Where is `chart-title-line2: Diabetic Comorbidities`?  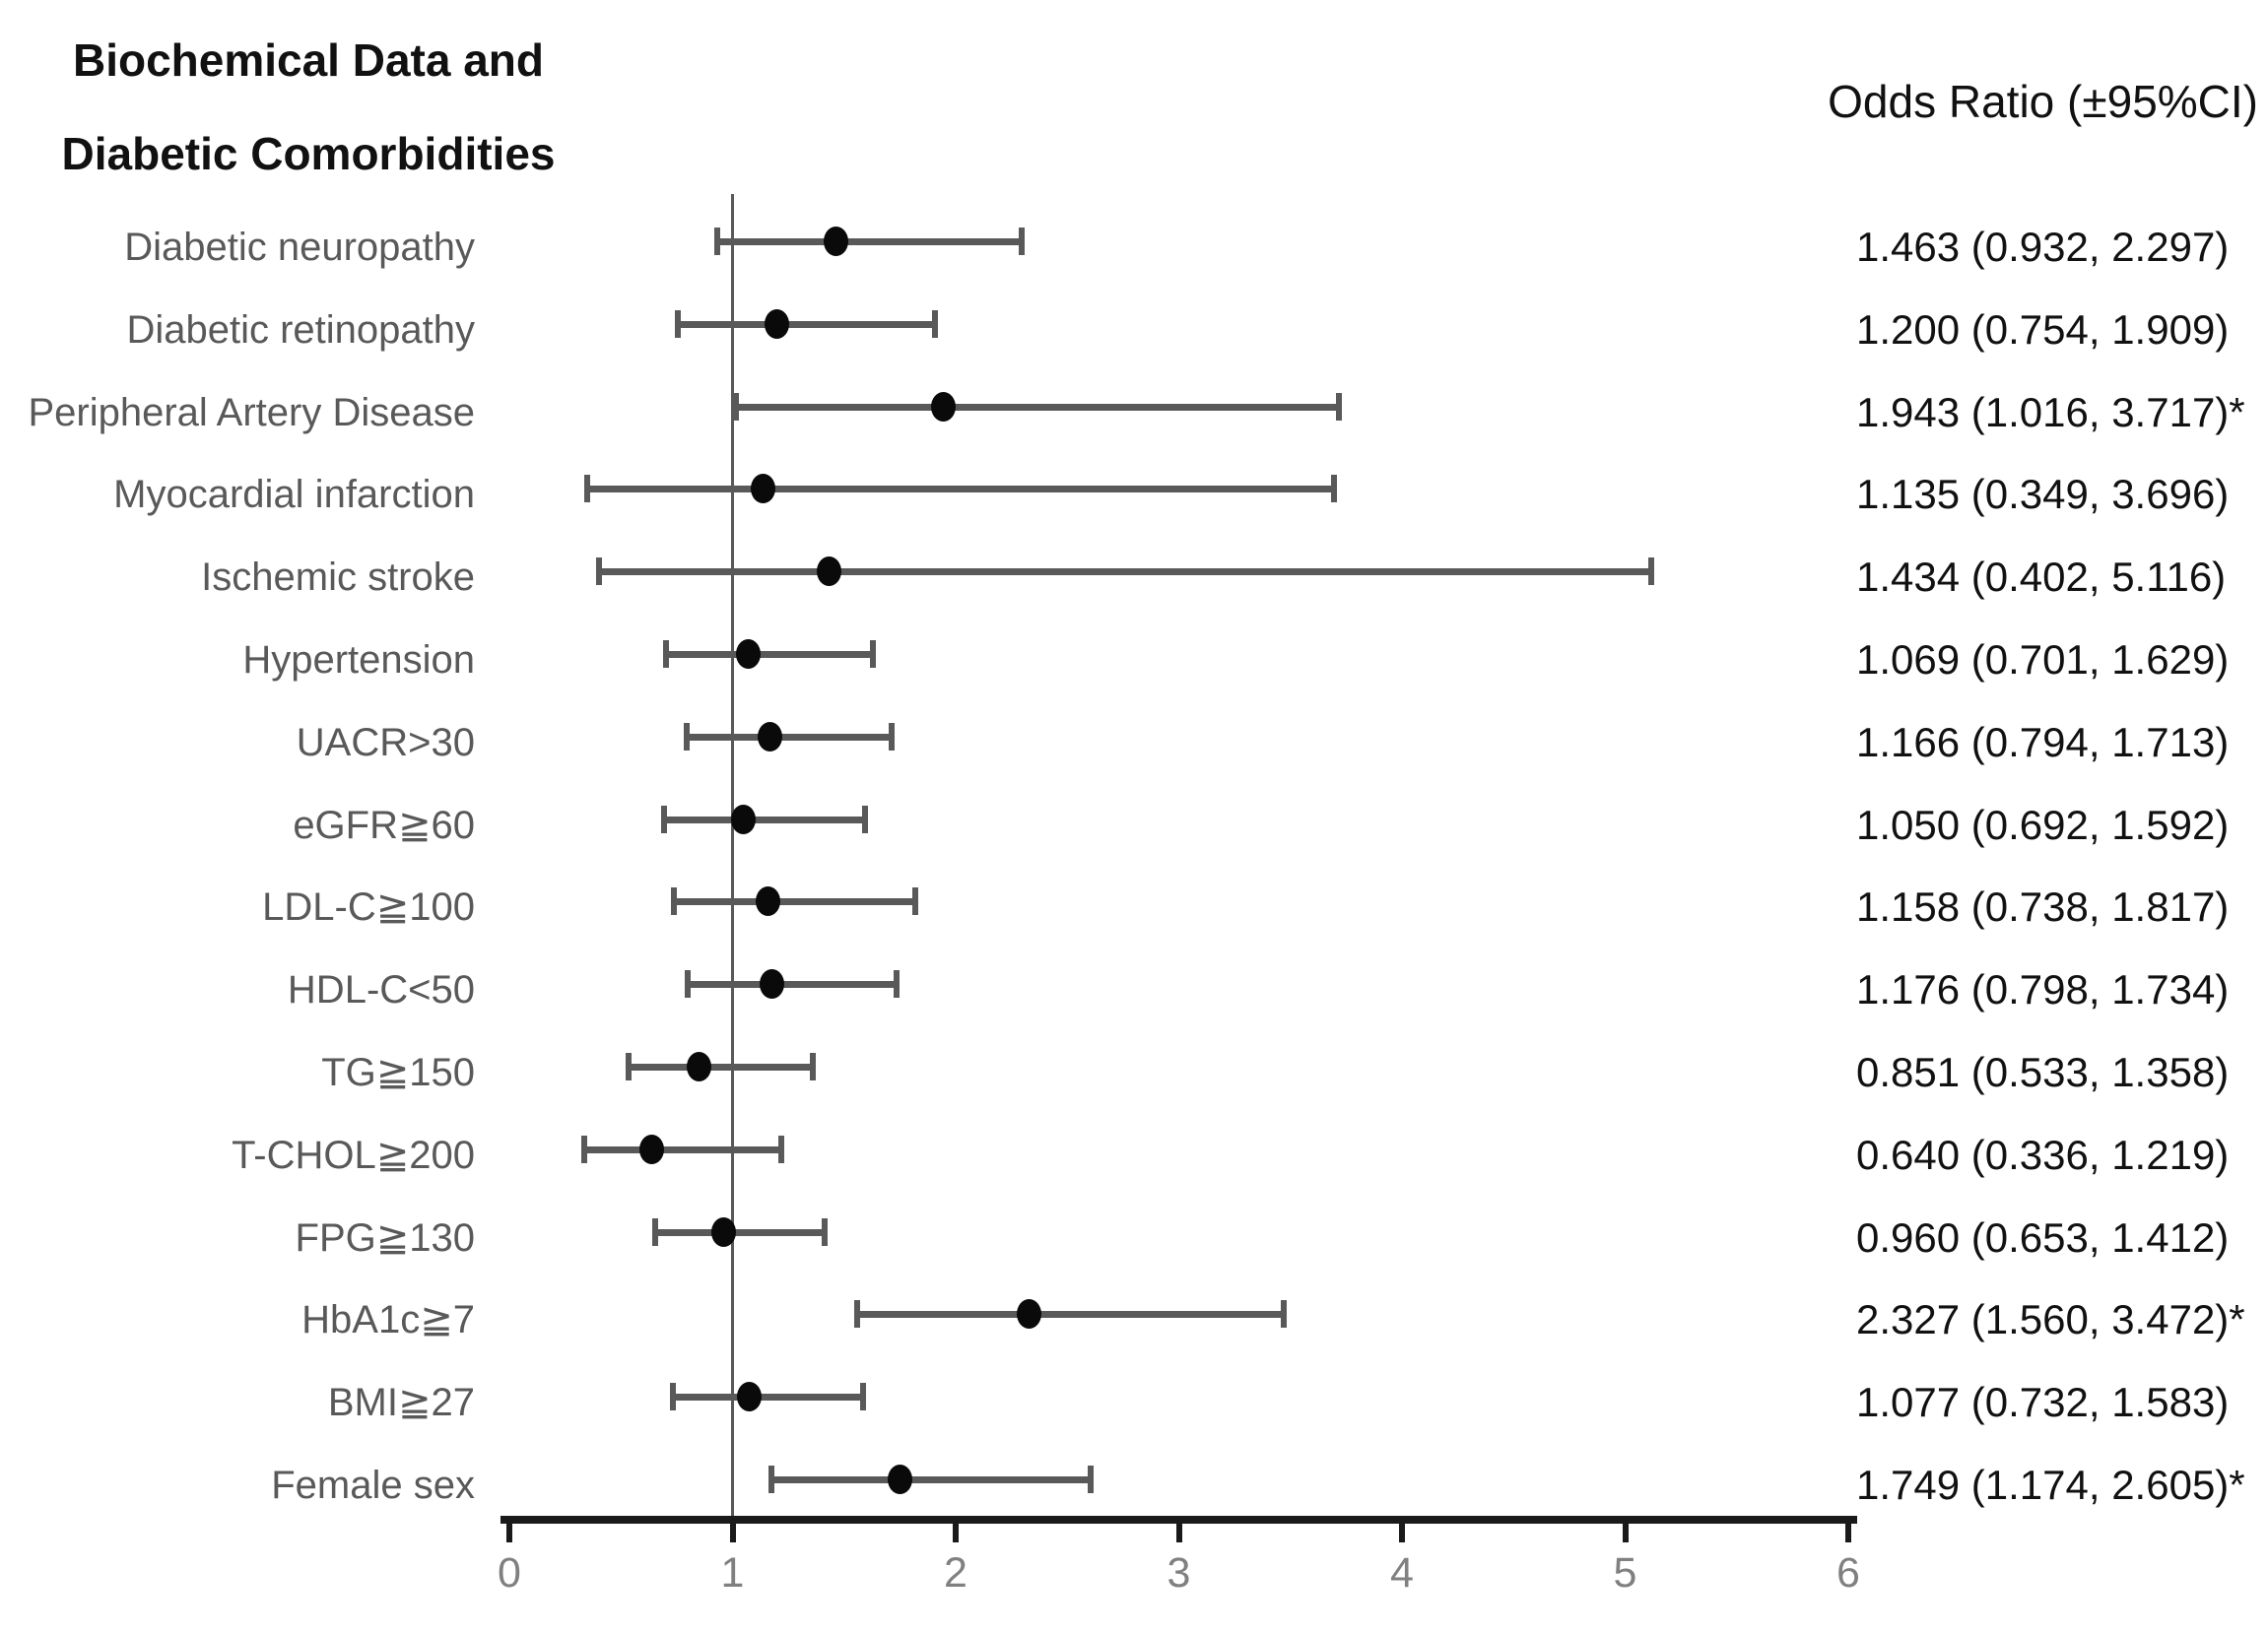
chart-title-line2: Diabetic Comorbidities is located at coordinates (308, 153).